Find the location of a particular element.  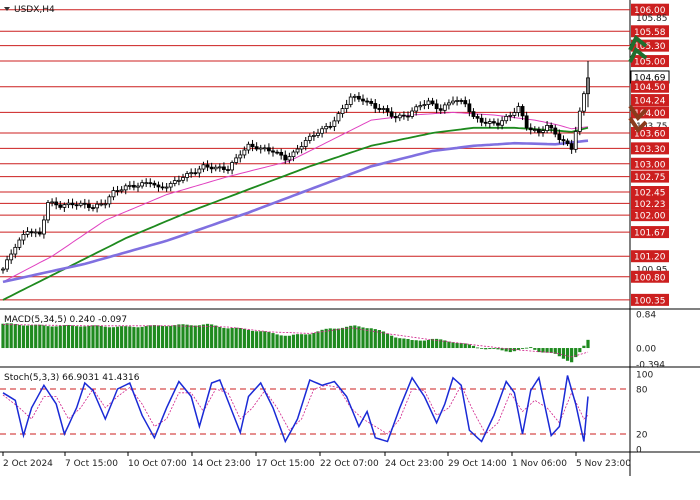

price-tick-label: 104.00 is located at coordinates (650, 114).